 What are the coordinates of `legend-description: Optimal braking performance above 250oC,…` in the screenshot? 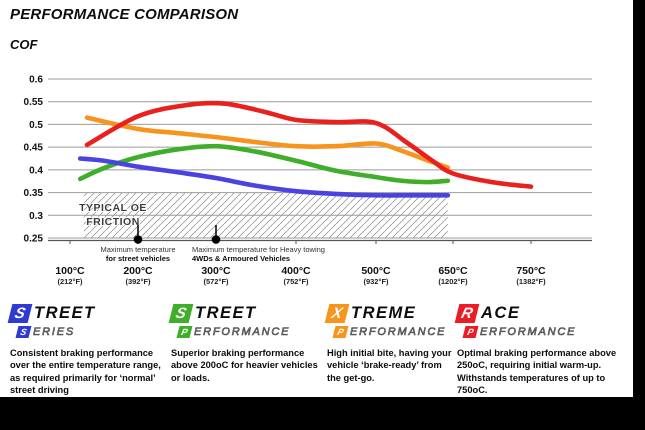 It's located at (537, 371).